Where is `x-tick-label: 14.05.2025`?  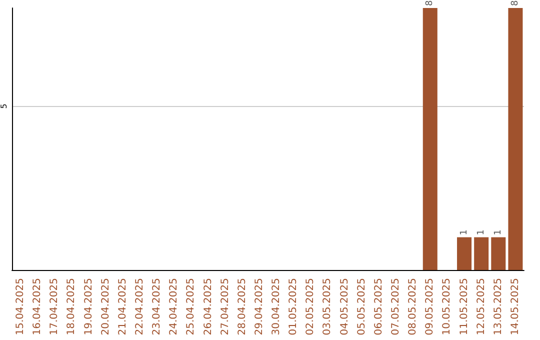
x-tick-label: 14.05.2025 is located at coordinates (515, 307).